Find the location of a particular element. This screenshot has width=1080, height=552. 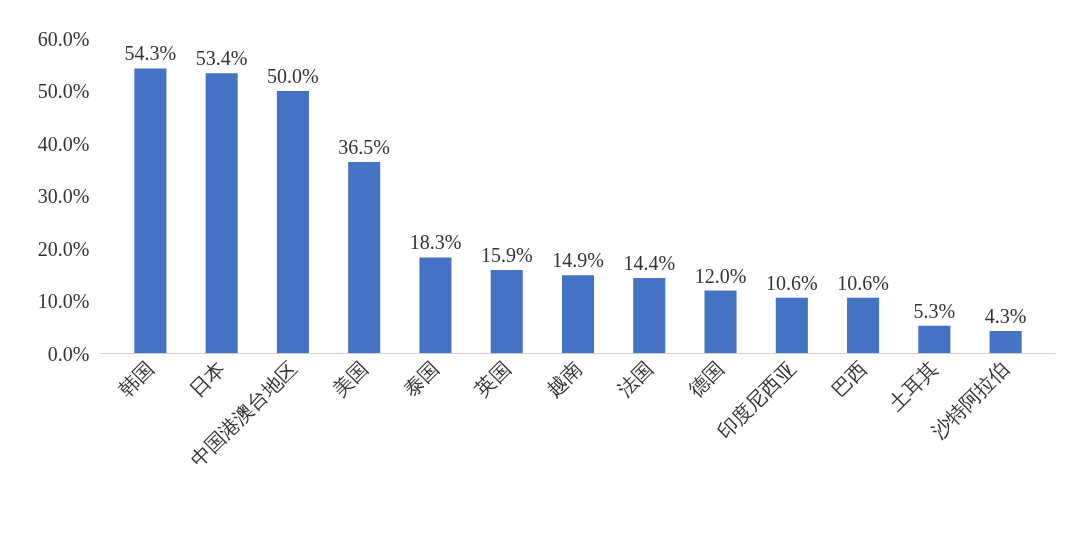

x-tick-label: 泰国 is located at coordinates (421, 379).